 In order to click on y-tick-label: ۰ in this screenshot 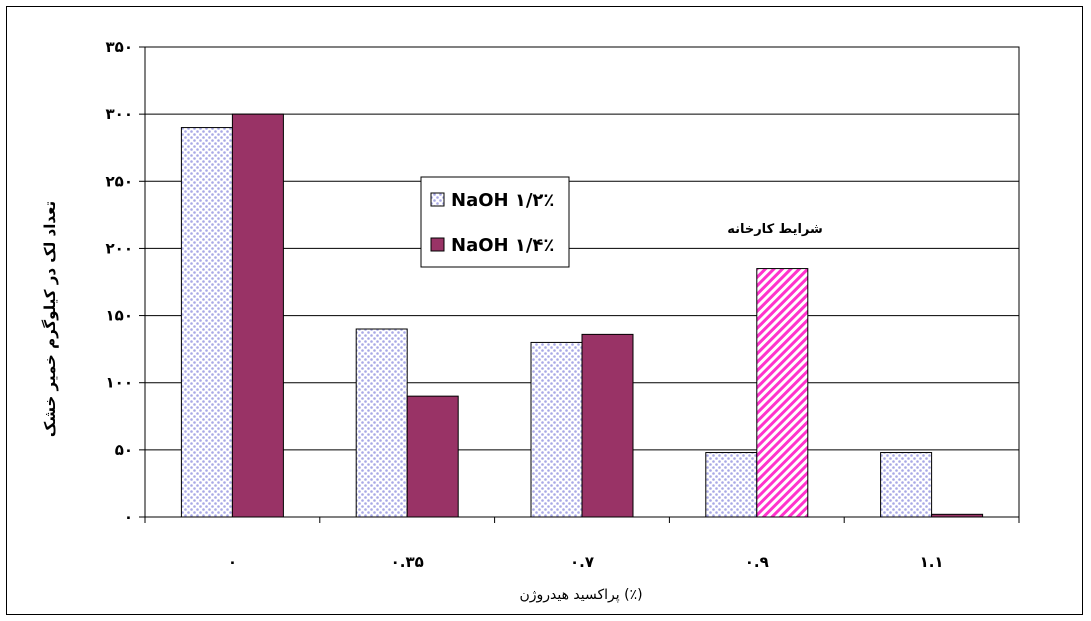, I will do `click(128, 517)`.